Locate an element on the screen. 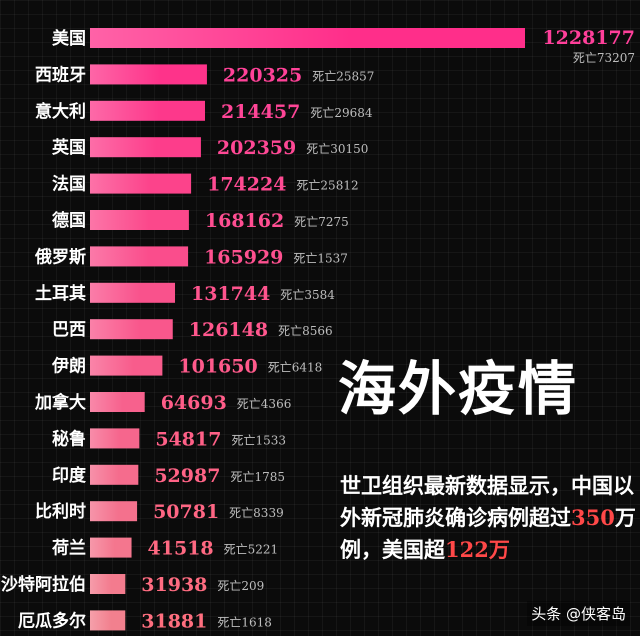 This screenshot has height=636, width=640. country-label: 厄瓜多尔 is located at coordinates (52, 620).